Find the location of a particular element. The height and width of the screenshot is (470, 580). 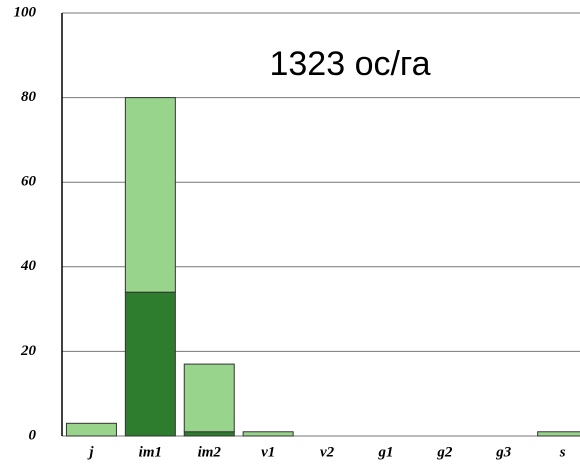

y-tick-label: 40 is located at coordinates (28, 266).